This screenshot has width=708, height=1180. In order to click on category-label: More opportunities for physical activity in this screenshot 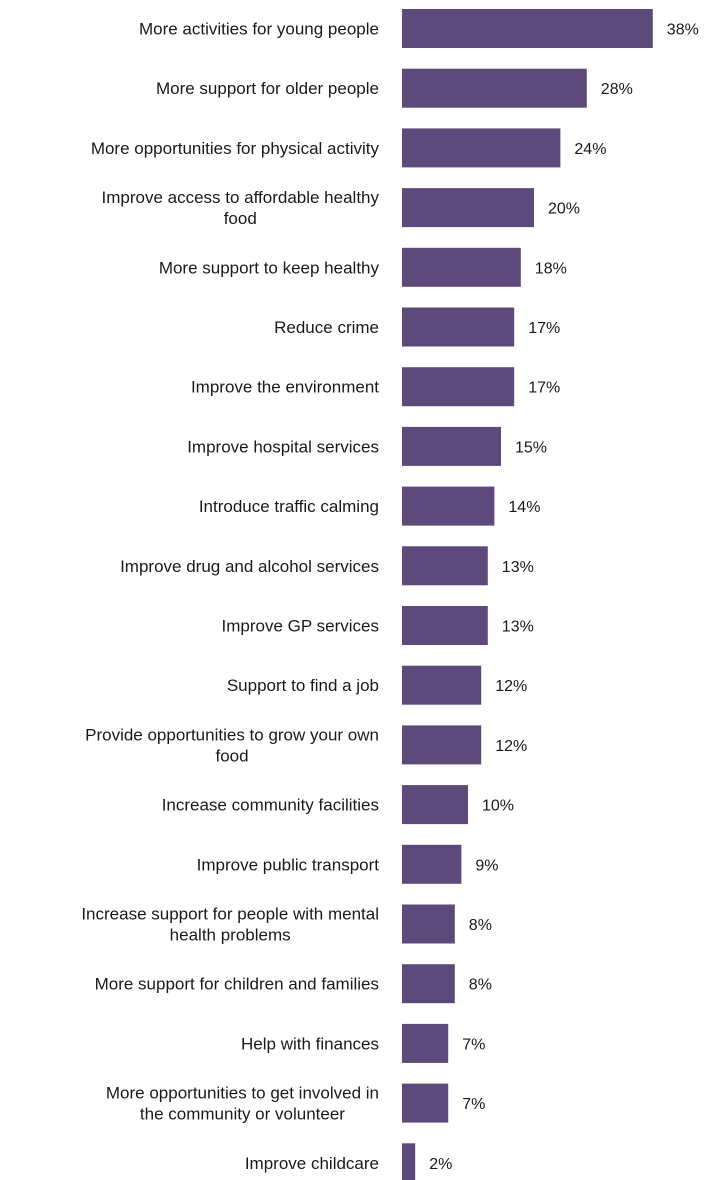, I will do `click(235, 148)`.